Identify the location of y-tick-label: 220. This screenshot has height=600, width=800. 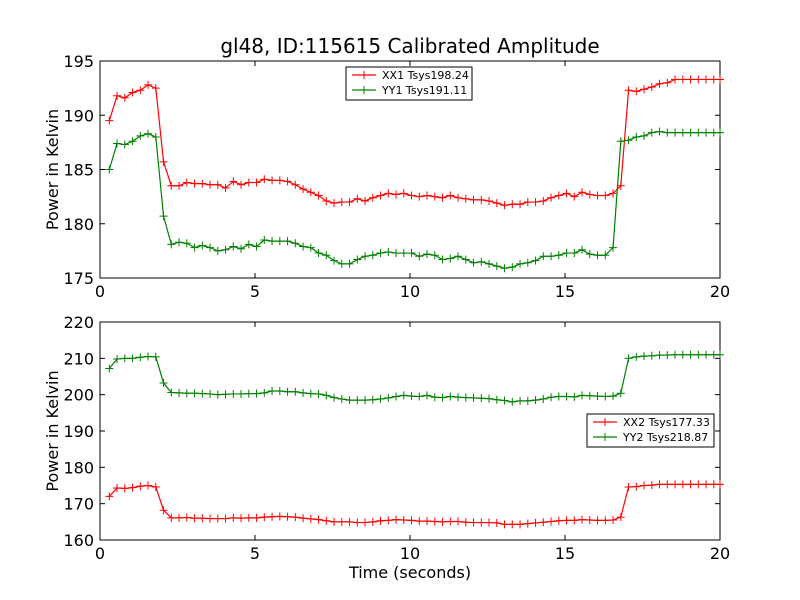
(78, 322).